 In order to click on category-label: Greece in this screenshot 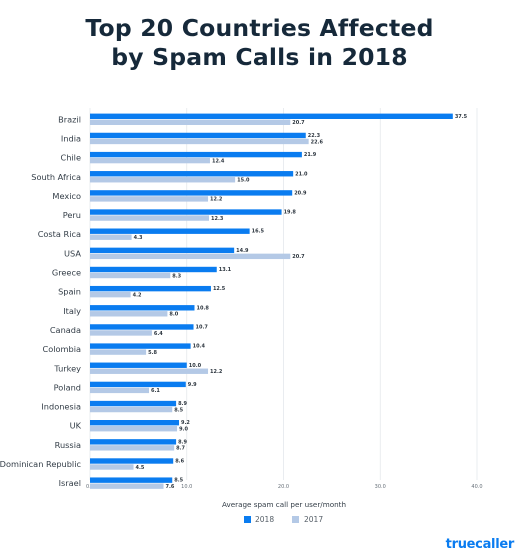, I will do `click(66, 273)`.